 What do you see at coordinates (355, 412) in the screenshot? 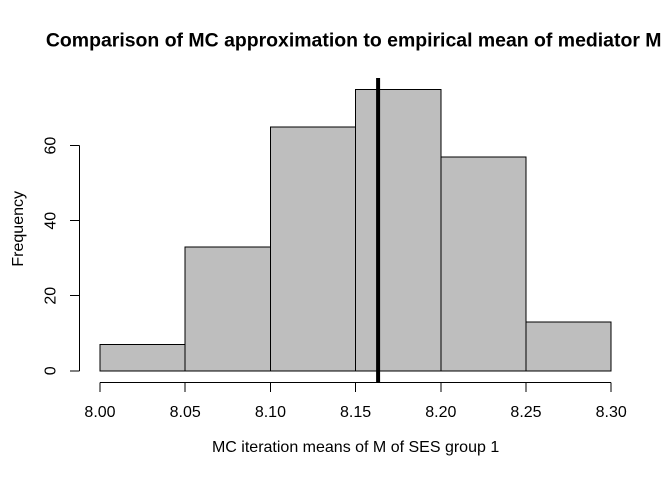
I see `svg-text: 8.15` at bounding box center [355, 412].